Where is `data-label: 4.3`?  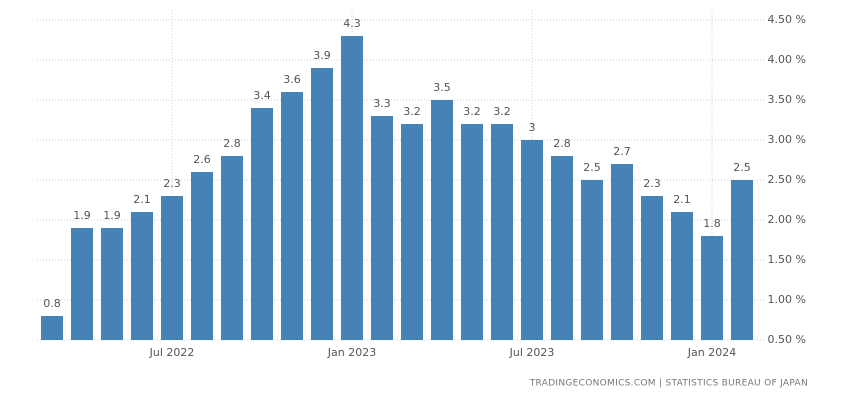 data-label: 4.3 is located at coordinates (352, 23).